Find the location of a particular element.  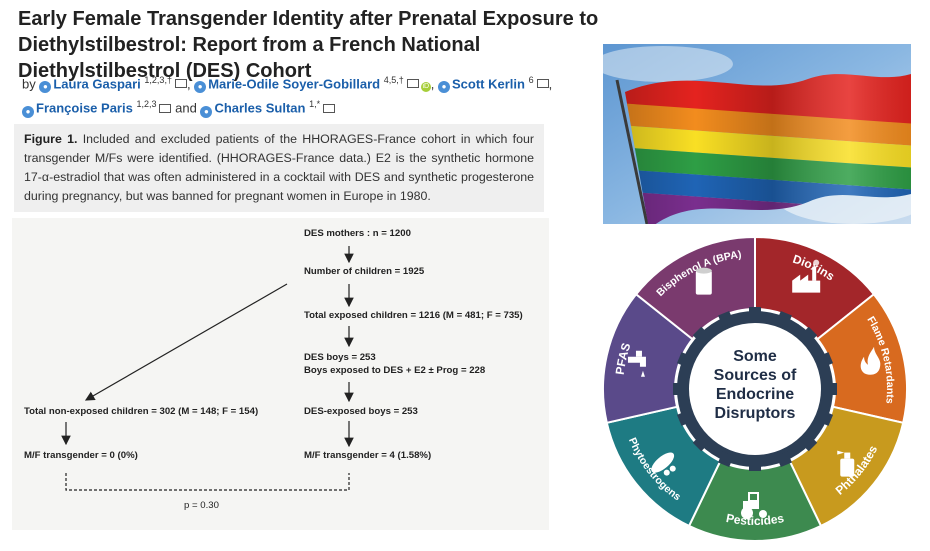

rainbow-flag-icon is located at coordinates (757, 134).